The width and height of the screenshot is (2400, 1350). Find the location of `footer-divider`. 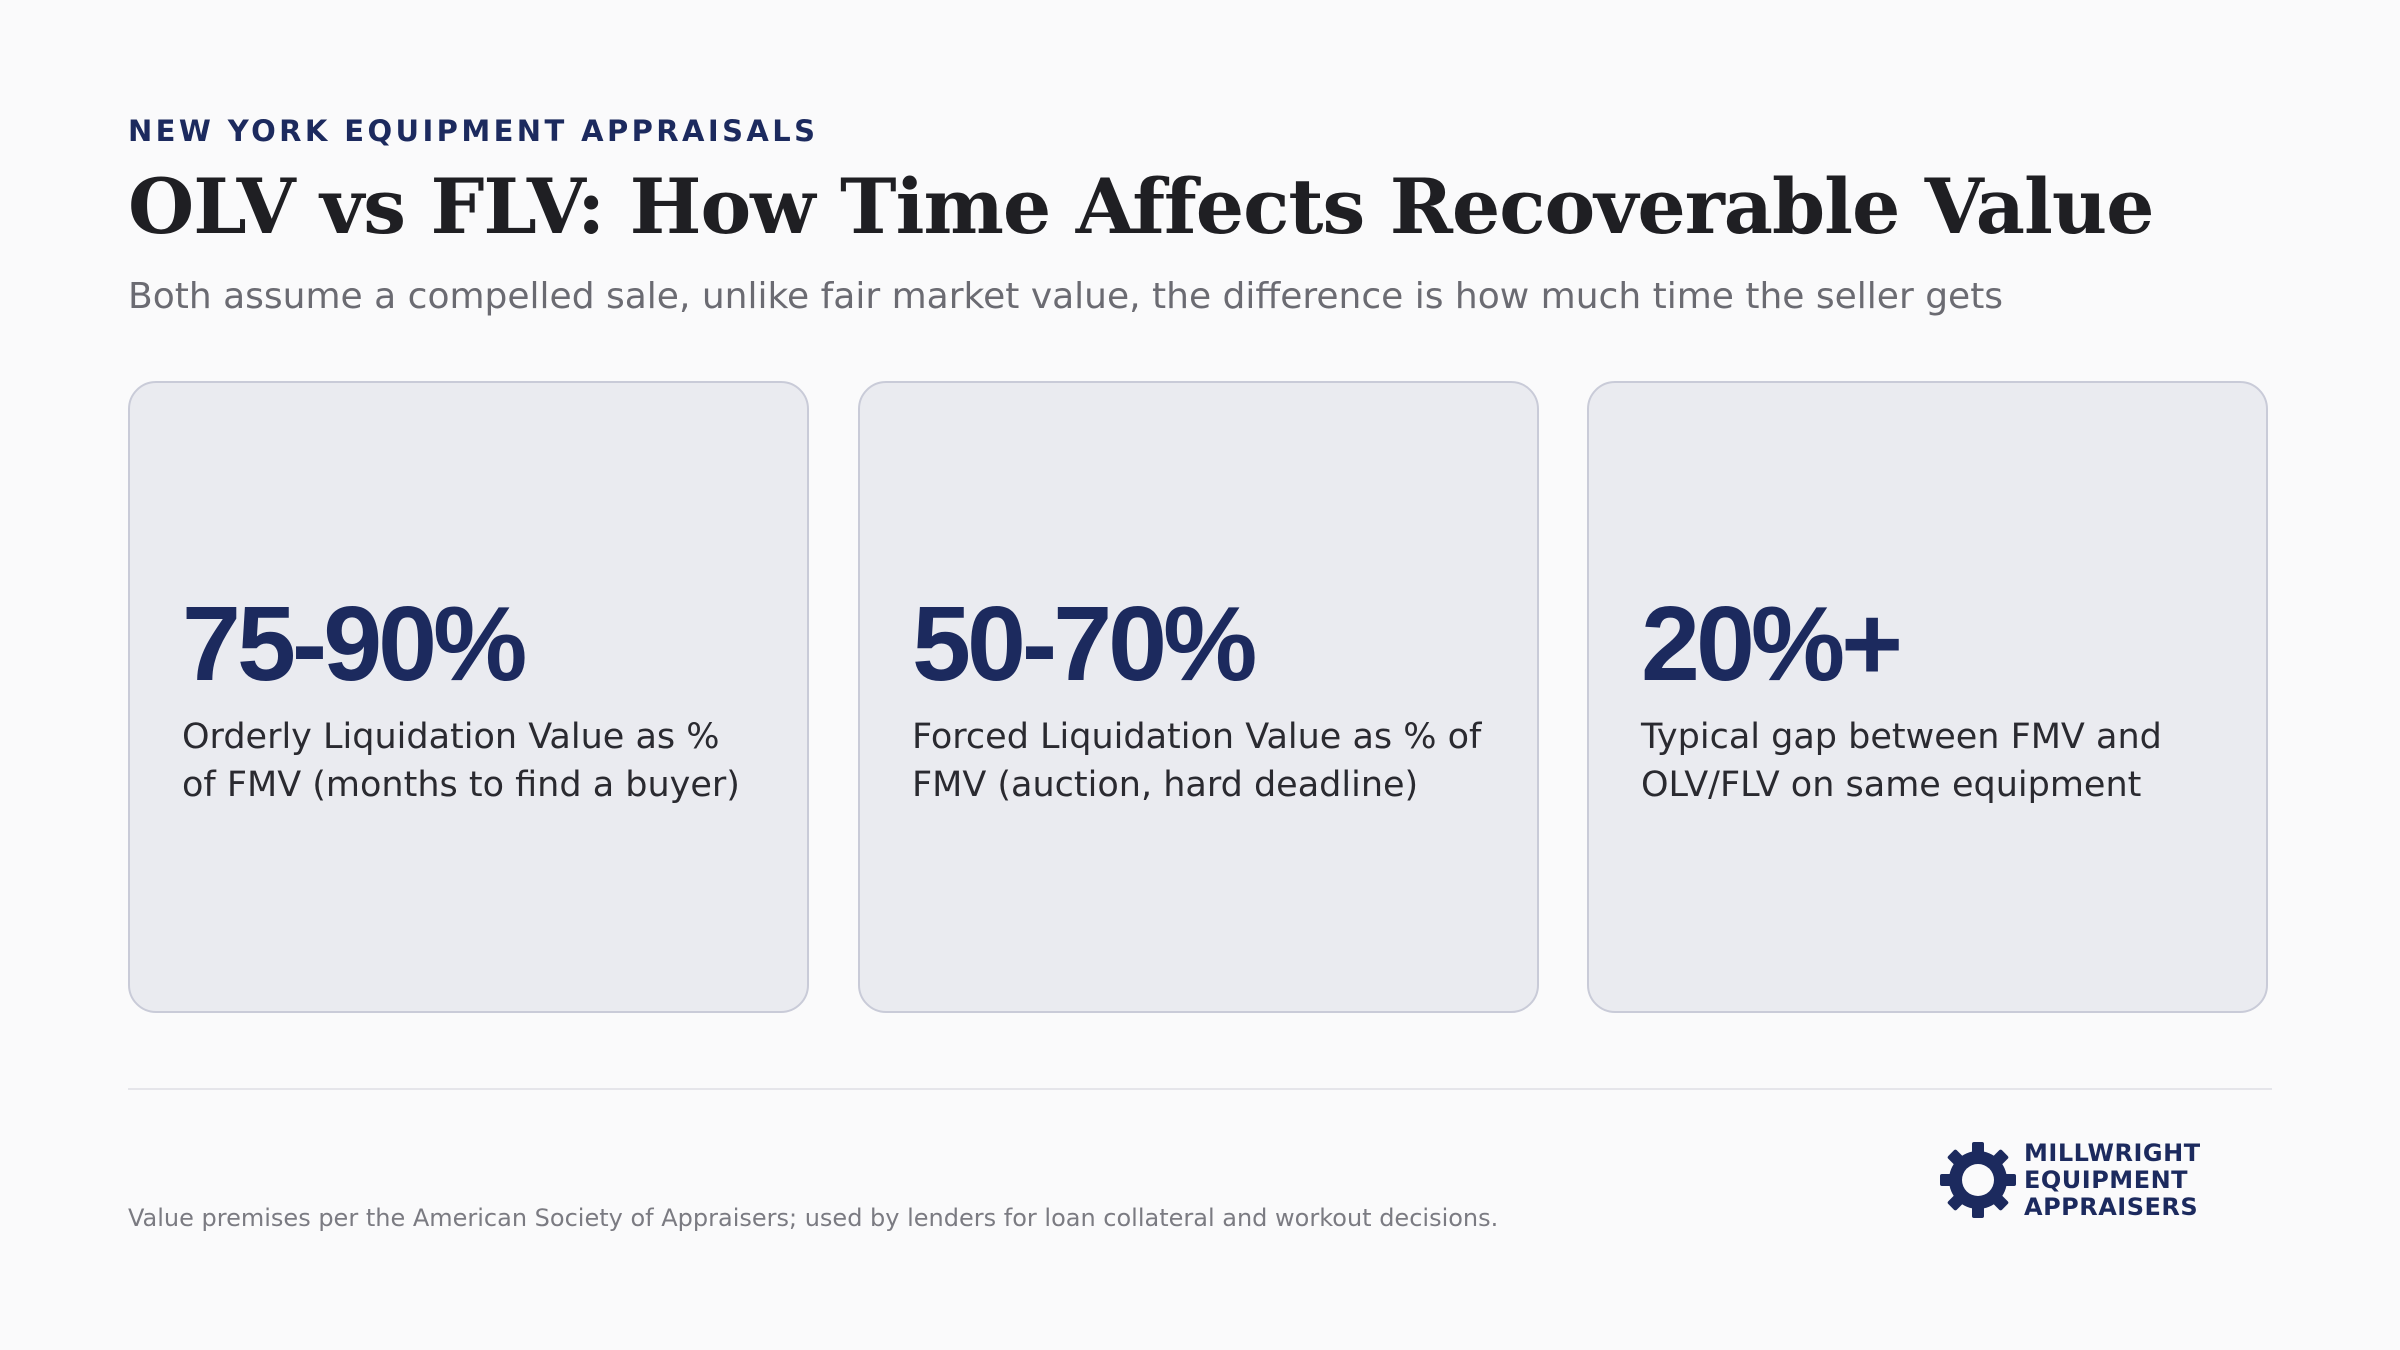

footer-divider is located at coordinates (1200, 1089).